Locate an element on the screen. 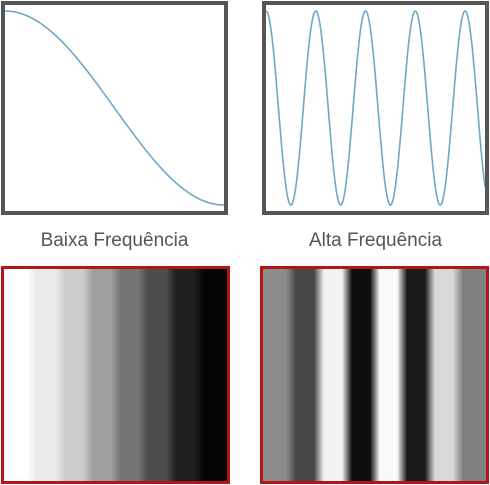 This screenshot has height=485, width=490. low-frequency-label: Baixa Frequência is located at coordinates (114, 240).